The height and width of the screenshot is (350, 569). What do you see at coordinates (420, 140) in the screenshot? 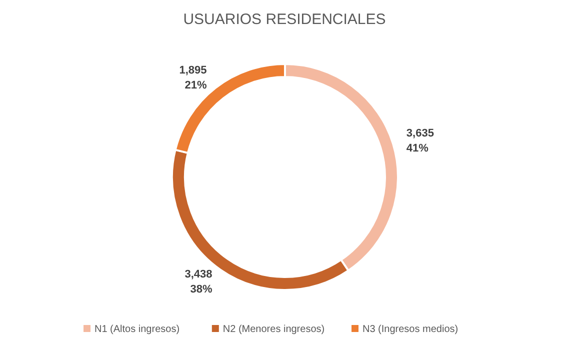
I see `data-label: 3,635 41%` at bounding box center [420, 140].